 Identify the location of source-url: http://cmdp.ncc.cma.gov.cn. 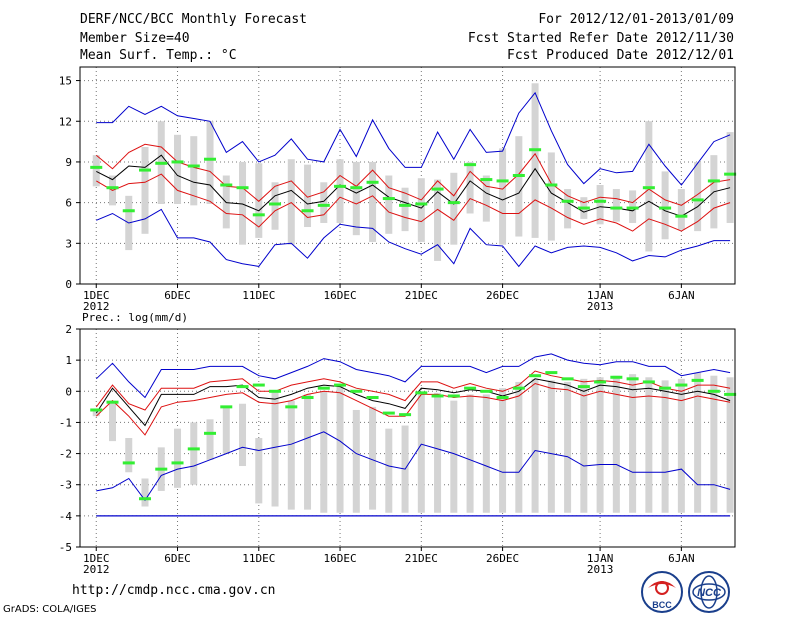
(174, 590).